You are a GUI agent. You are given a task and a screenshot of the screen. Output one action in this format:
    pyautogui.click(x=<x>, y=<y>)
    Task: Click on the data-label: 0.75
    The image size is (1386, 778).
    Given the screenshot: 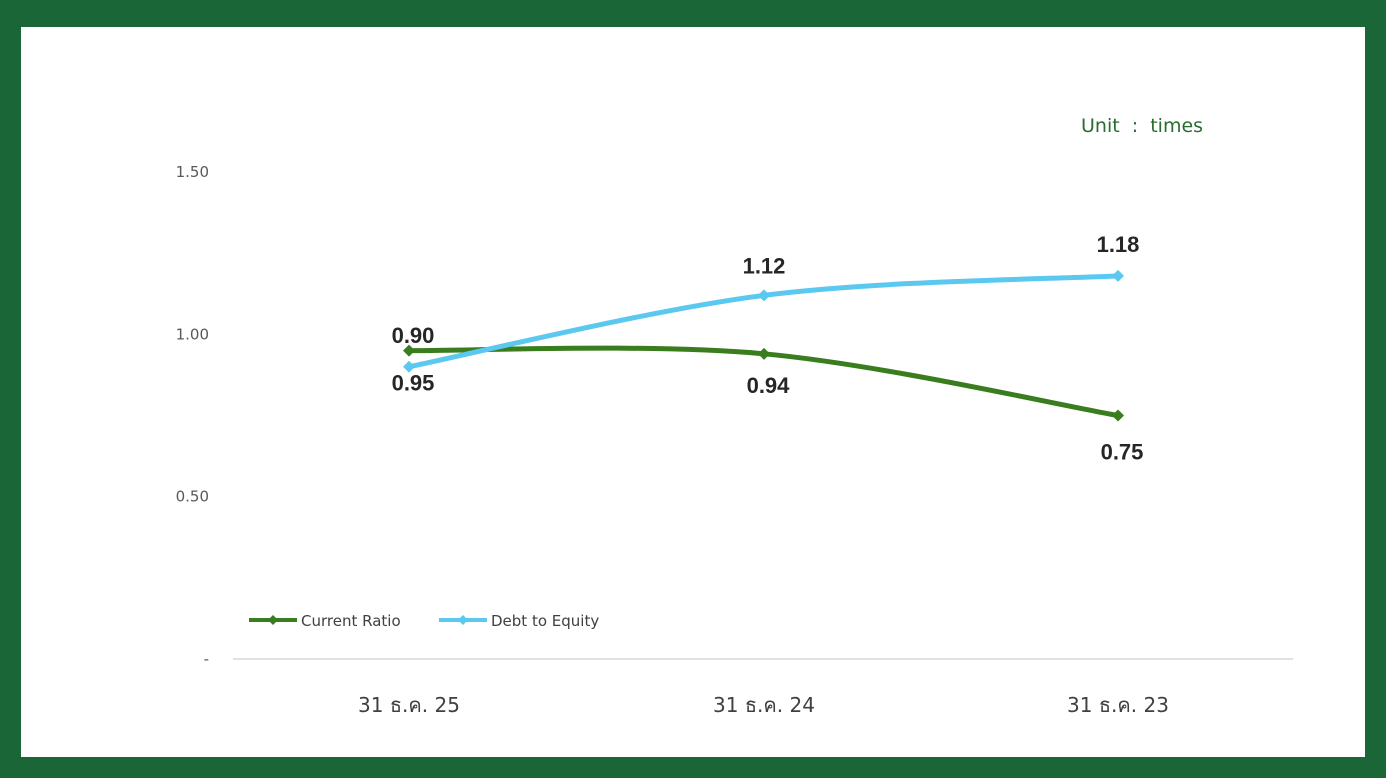 What is the action you would take?
    pyautogui.click(x=1122, y=452)
    